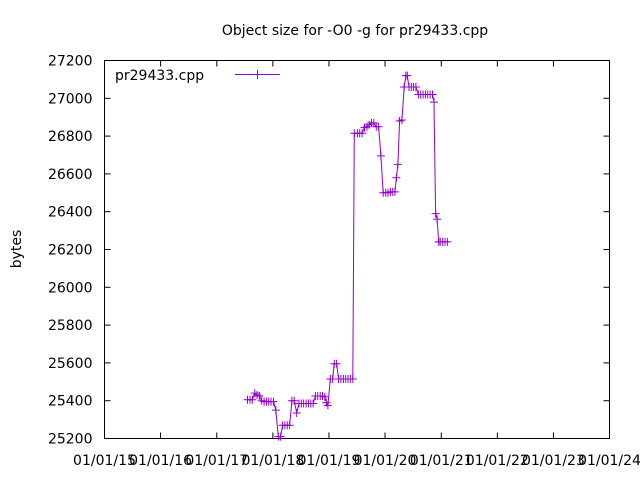  What do you see at coordinates (70, 326) in the screenshot?
I see `y-tick-label: 25800` at bounding box center [70, 326].